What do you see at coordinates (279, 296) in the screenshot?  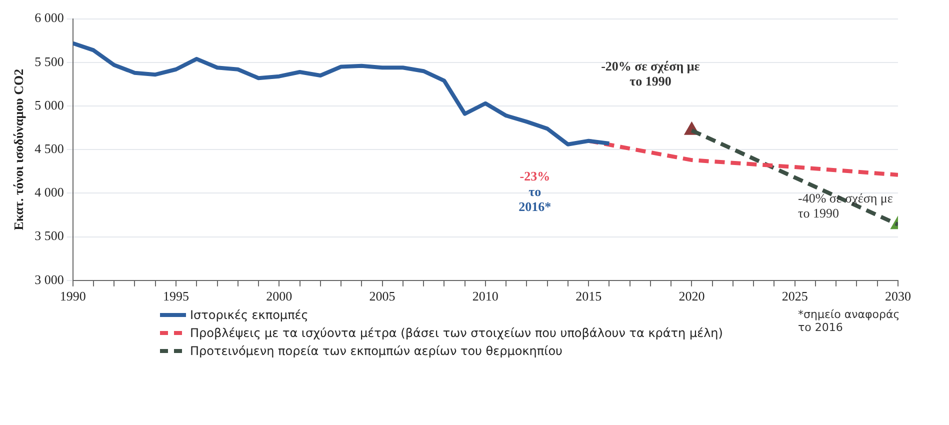 I see `x-tick-label: 2000` at bounding box center [279, 296].